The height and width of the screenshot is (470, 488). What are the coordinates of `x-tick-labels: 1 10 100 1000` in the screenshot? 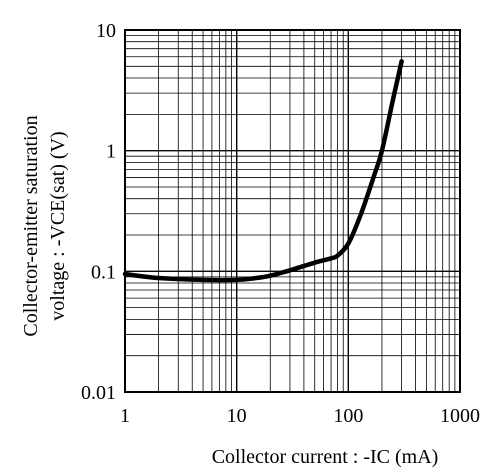 It's located at (300, 416).